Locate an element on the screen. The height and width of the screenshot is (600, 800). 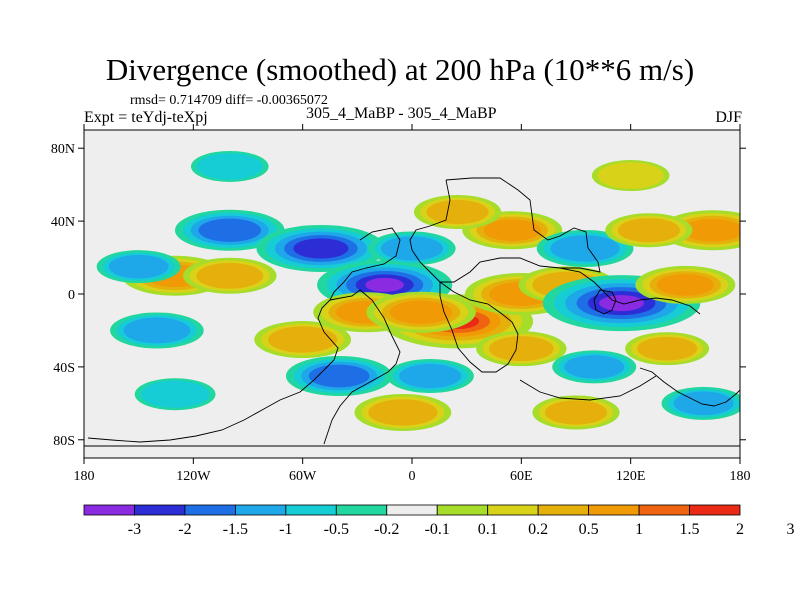
colorbar-label: 2 is located at coordinates (740, 529).